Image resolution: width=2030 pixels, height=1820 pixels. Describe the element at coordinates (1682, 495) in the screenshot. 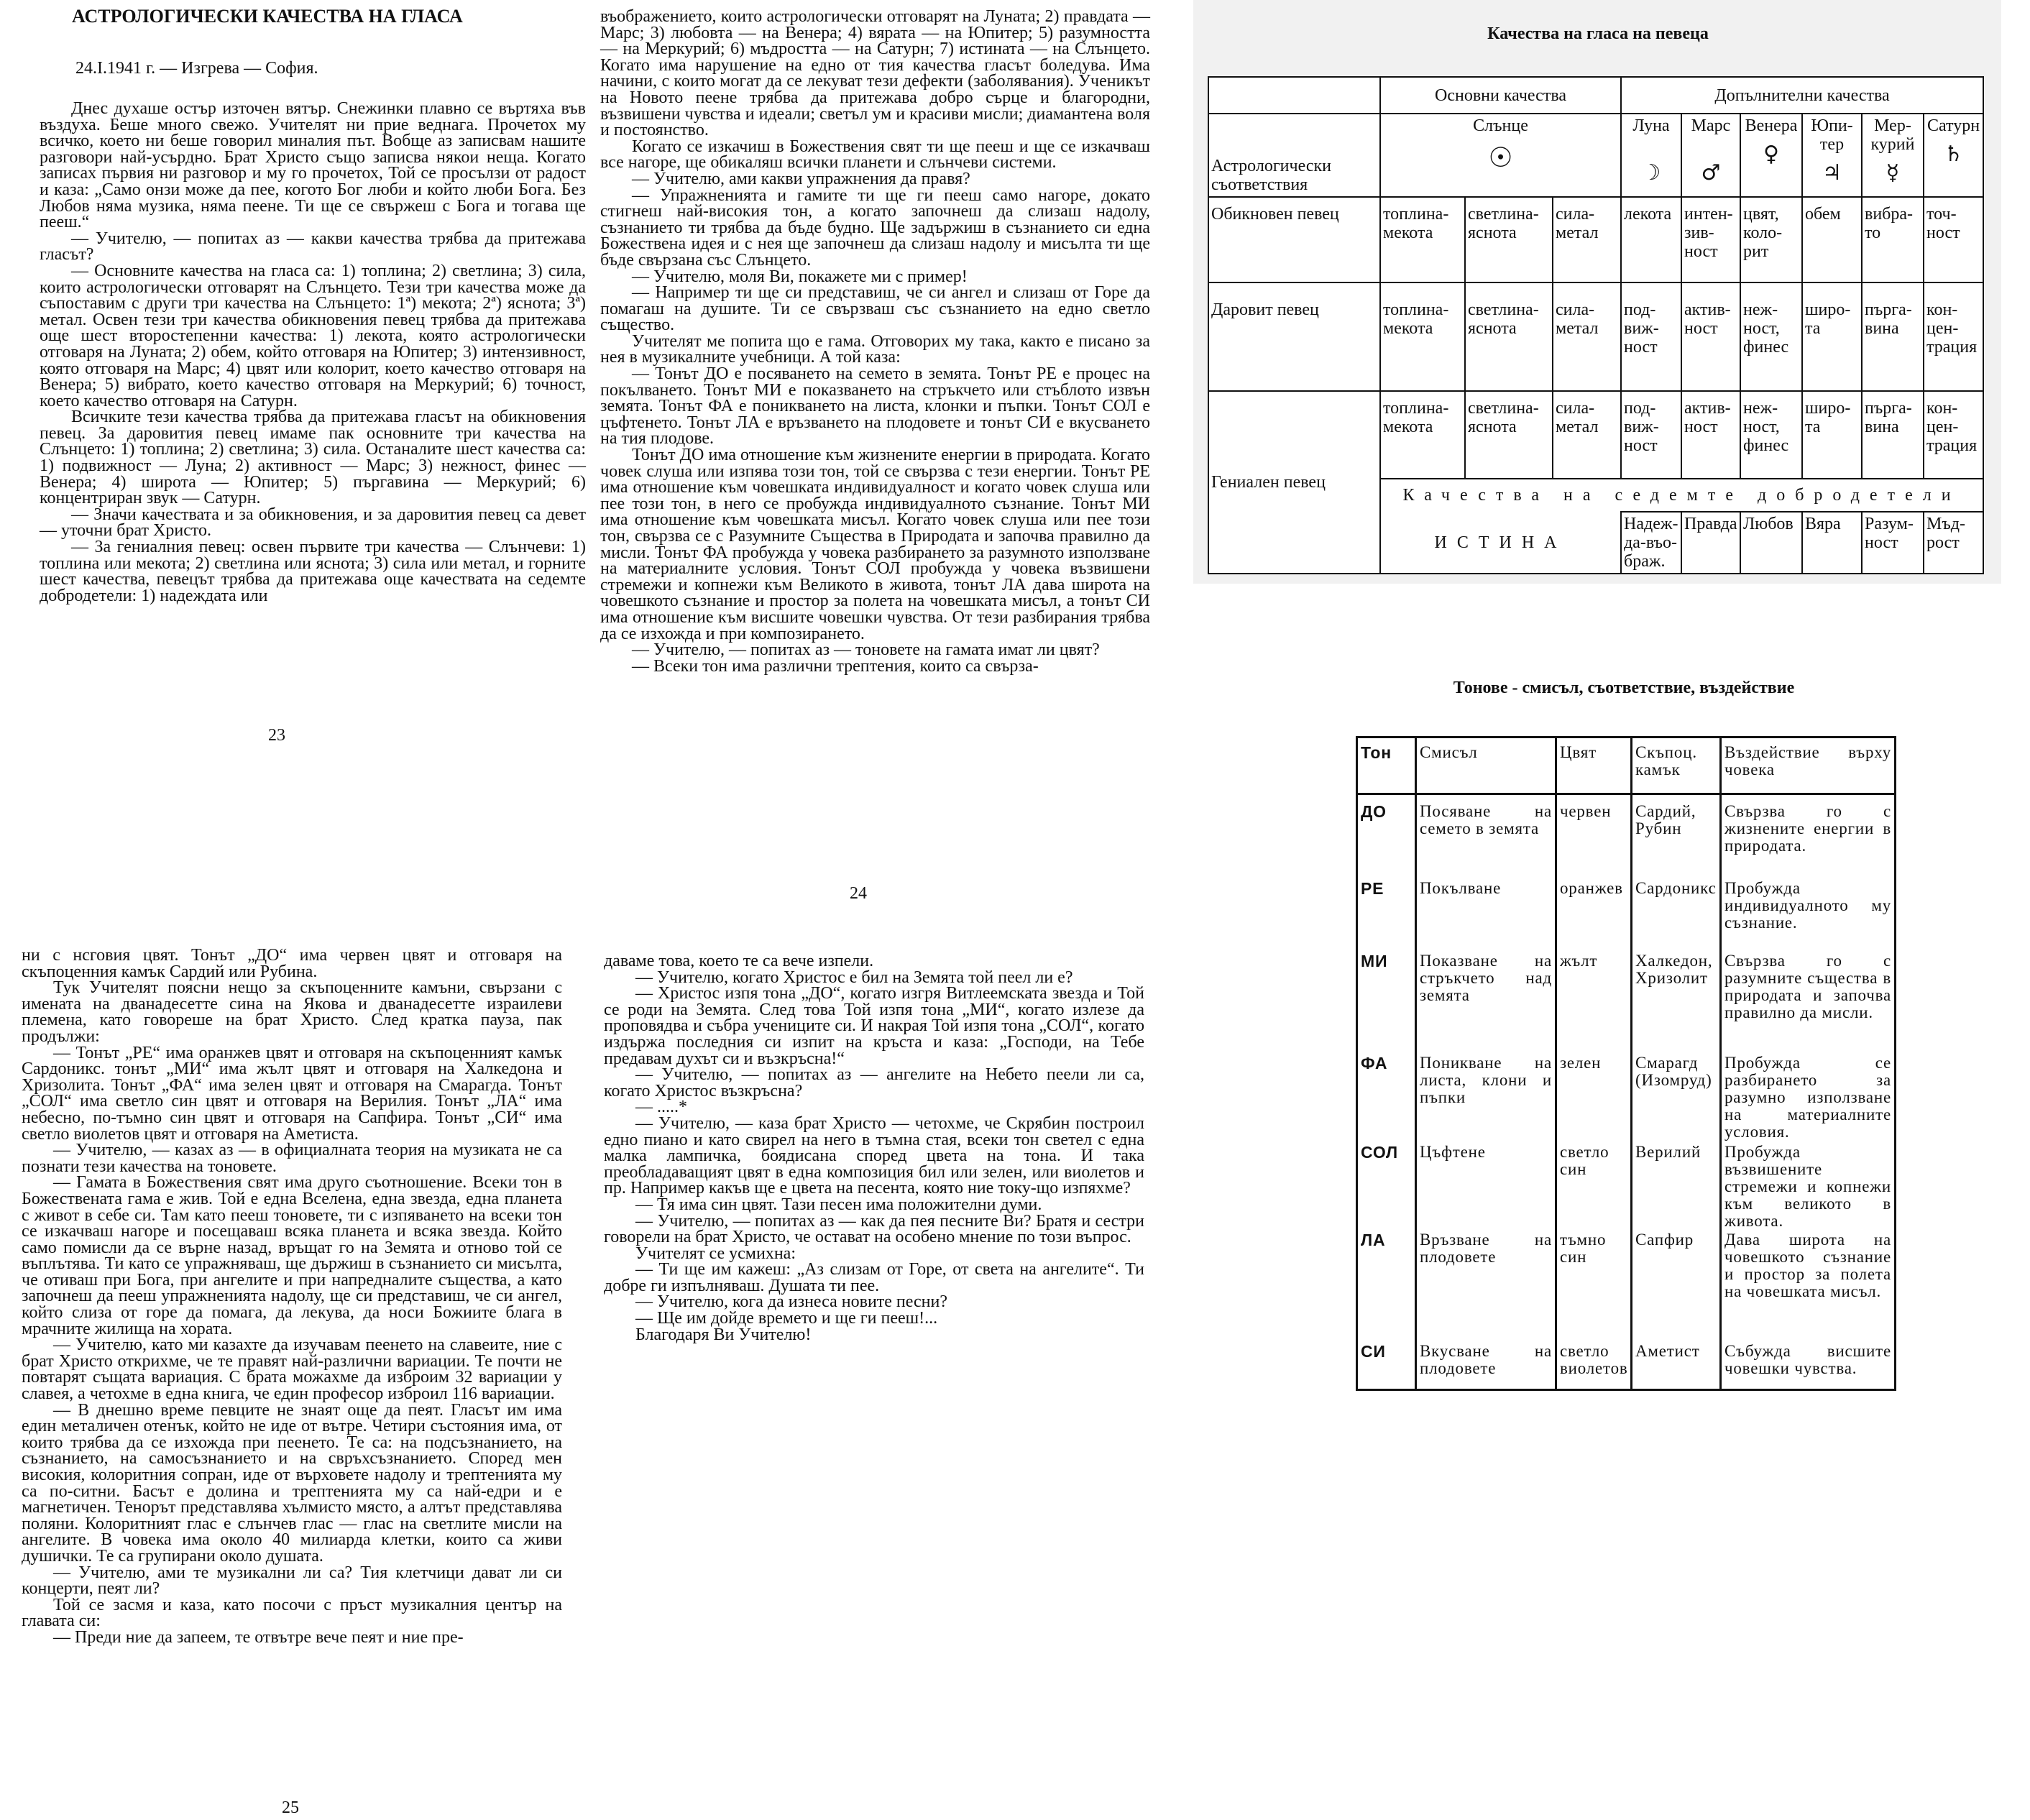

I see `virtues-header: Качества на седемте добродетели` at that location.